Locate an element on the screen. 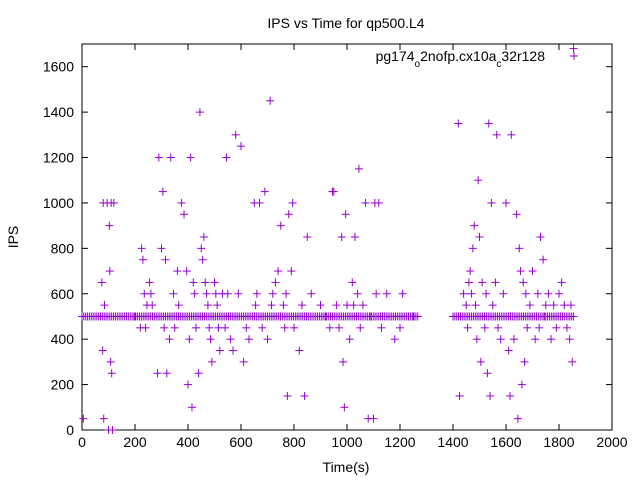 The width and height of the screenshot is (640, 480). y-tick-label: 200 is located at coordinates (63, 385).